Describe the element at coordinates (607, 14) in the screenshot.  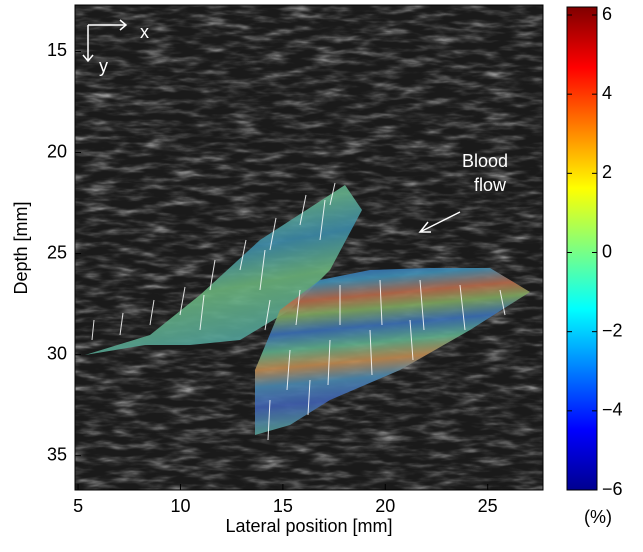
I see `colorbar-tick-label: 6` at that location.